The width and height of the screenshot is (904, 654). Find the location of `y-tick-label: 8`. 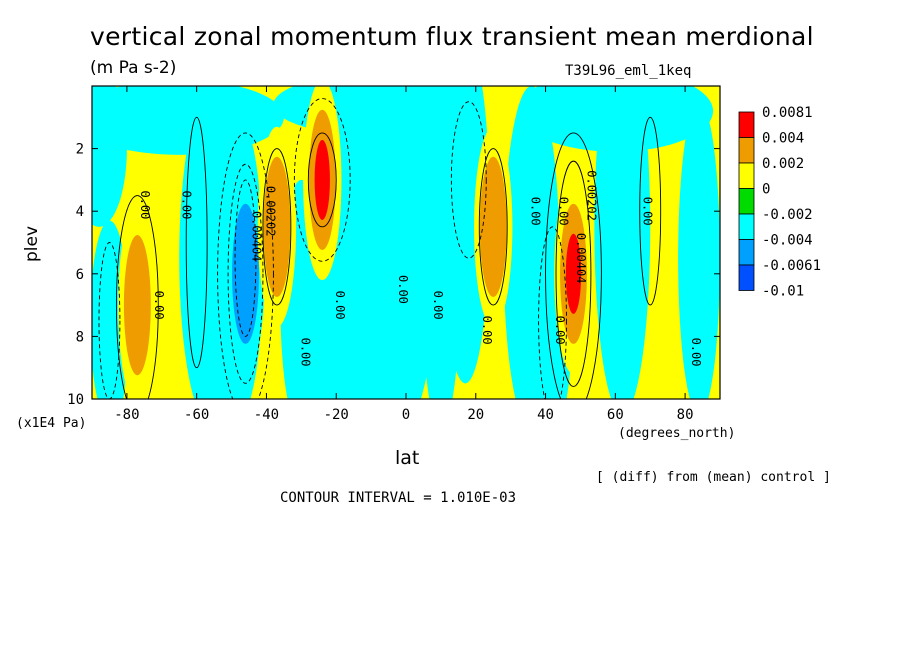

y-tick-label: 8 is located at coordinates (80, 337).